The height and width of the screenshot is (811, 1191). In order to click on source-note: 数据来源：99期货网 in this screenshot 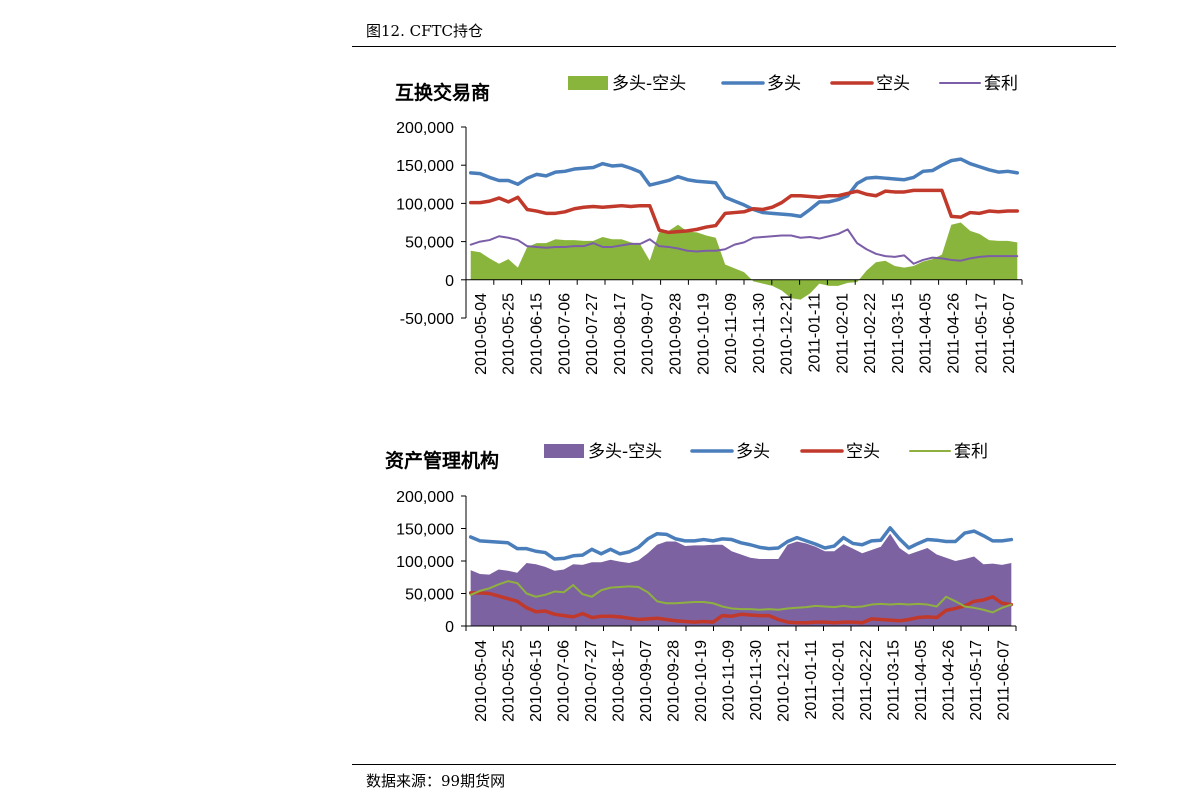, I will do `click(436, 781)`.